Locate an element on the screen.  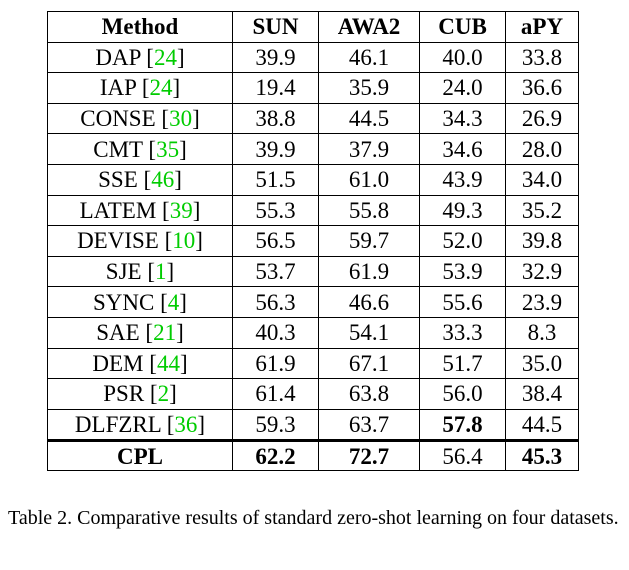
method-name: CMT is located at coordinates (118, 149).